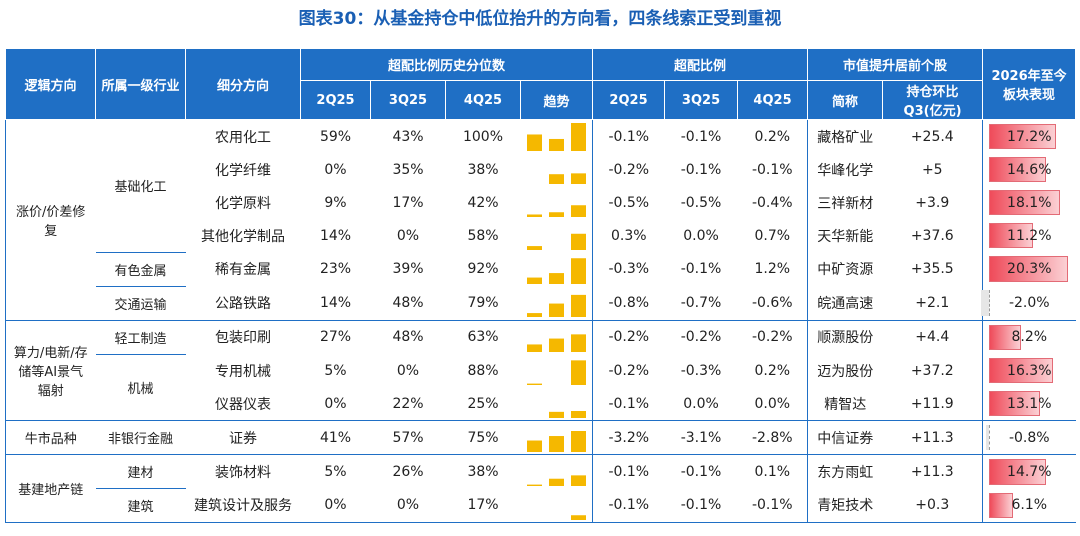  Describe the element at coordinates (540, 19) in the screenshot. I see `title: 图表30：从基金持仓中低位抬升的方向看，四条线索正受到重视` at that location.